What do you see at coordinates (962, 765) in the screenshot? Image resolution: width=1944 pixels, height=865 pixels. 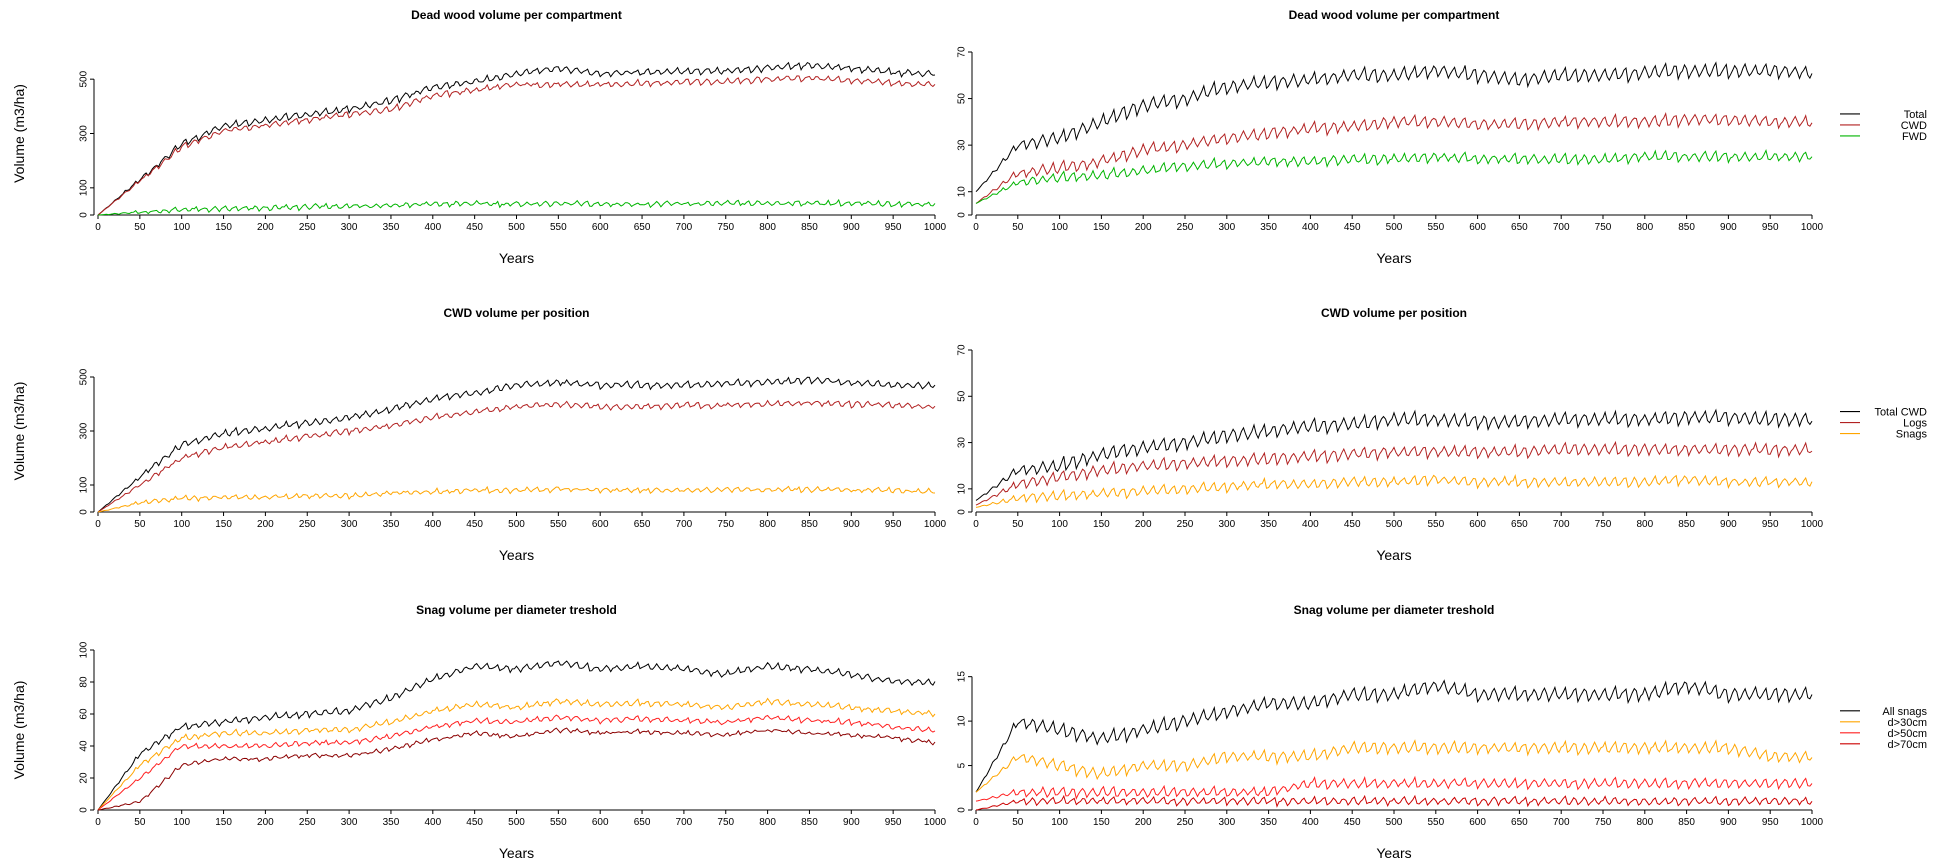 I see `y-tick-label: 5` at bounding box center [962, 765].